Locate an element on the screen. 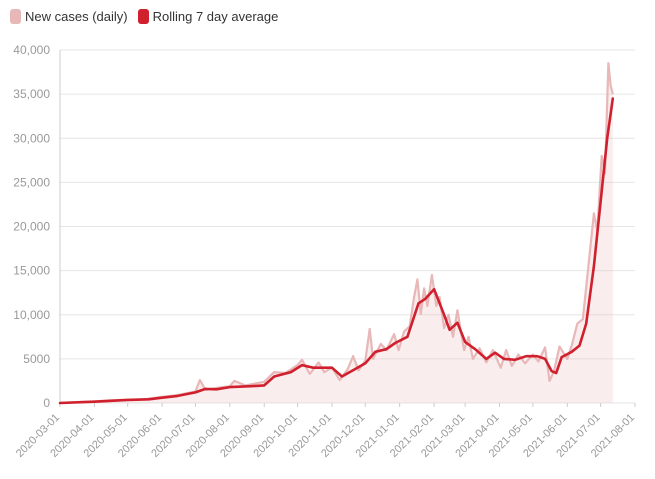  y-tick-label: 15,000 is located at coordinates (31, 271).